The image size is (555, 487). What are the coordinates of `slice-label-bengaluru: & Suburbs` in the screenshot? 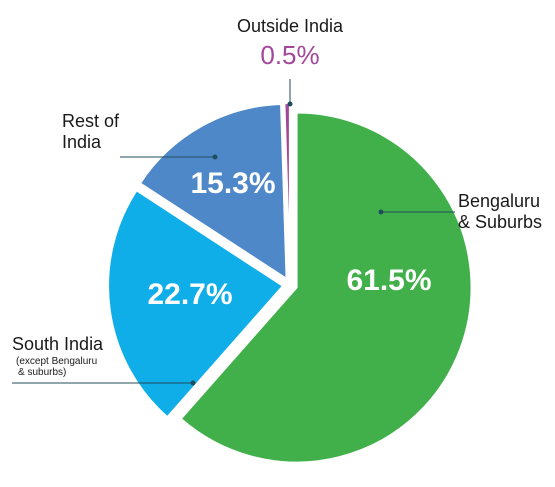 It's located at (500, 222).